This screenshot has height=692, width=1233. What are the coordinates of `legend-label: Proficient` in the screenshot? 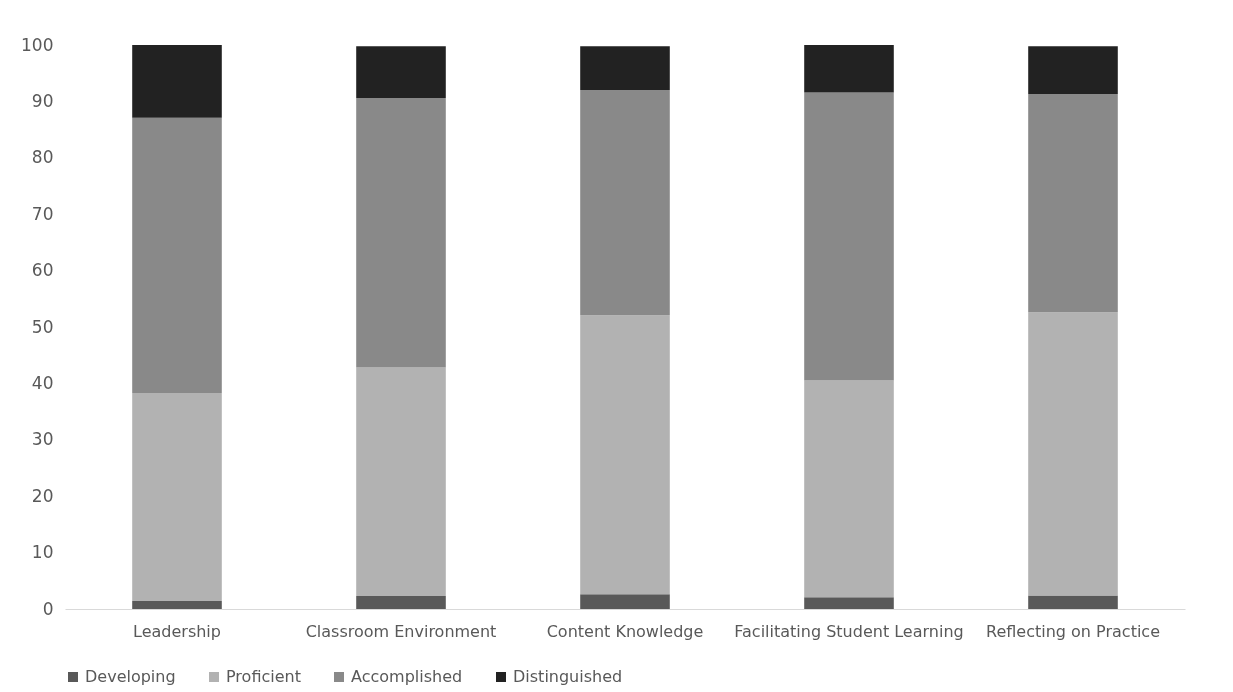 It's located at (263, 676).